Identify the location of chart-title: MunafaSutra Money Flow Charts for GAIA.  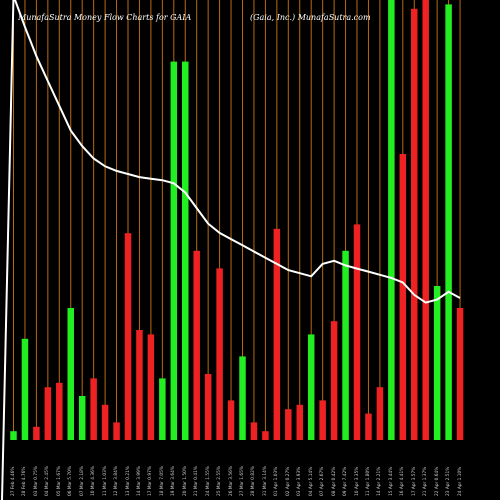
(105, 17).